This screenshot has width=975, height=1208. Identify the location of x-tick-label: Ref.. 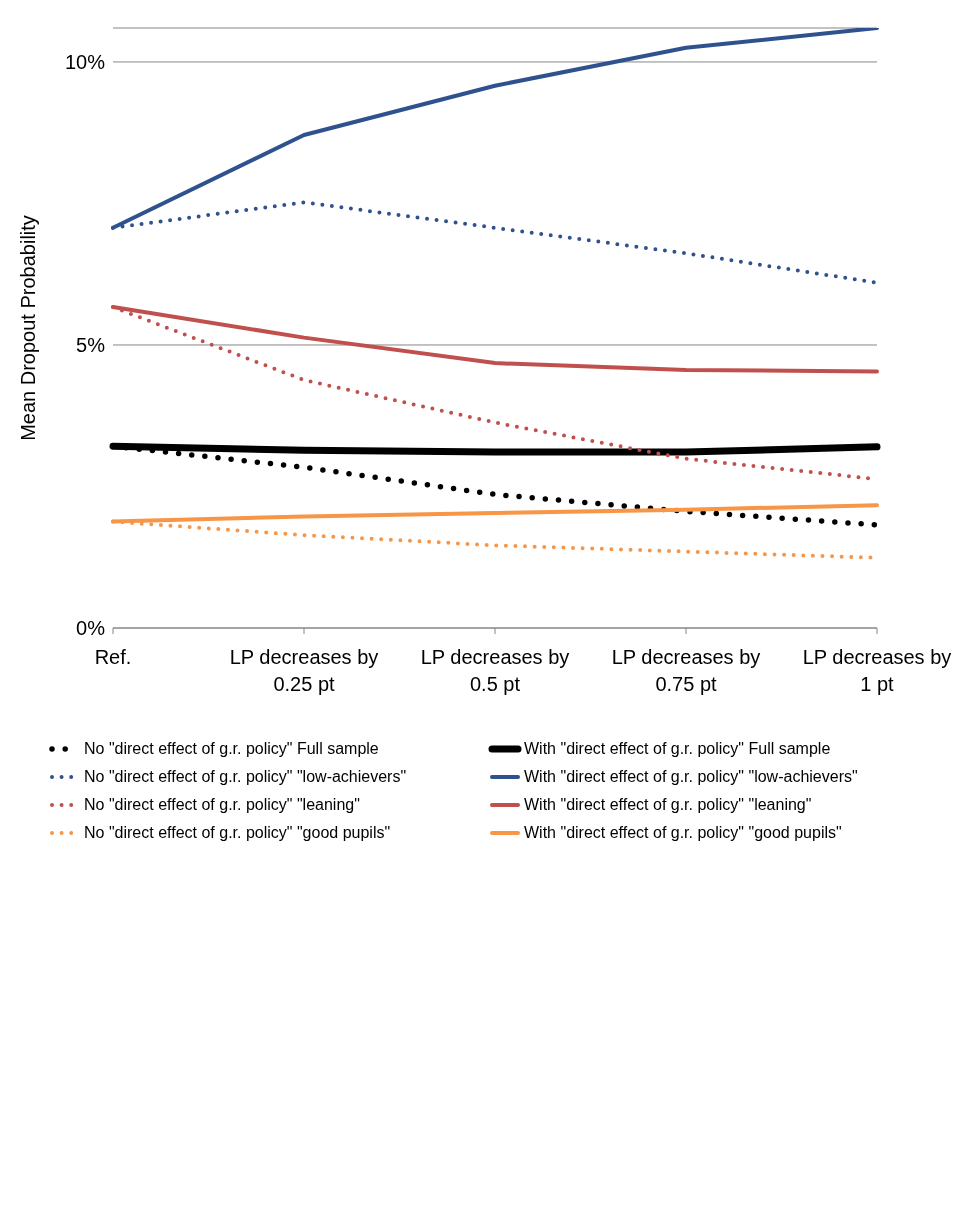
(113, 657).